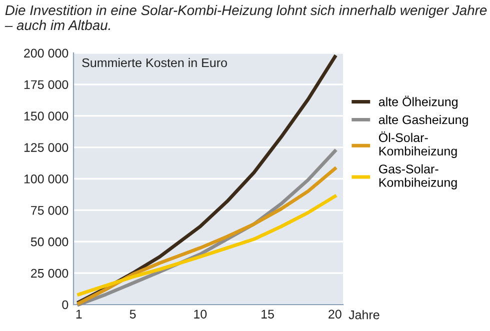  Describe the element at coordinates (46, 53) in the screenshot. I see `y-tick-label: 200 000` at that location.